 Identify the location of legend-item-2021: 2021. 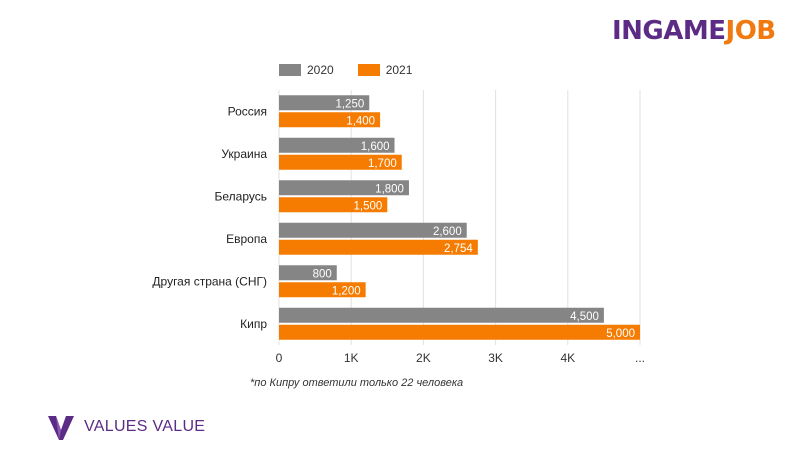
(385, 70).